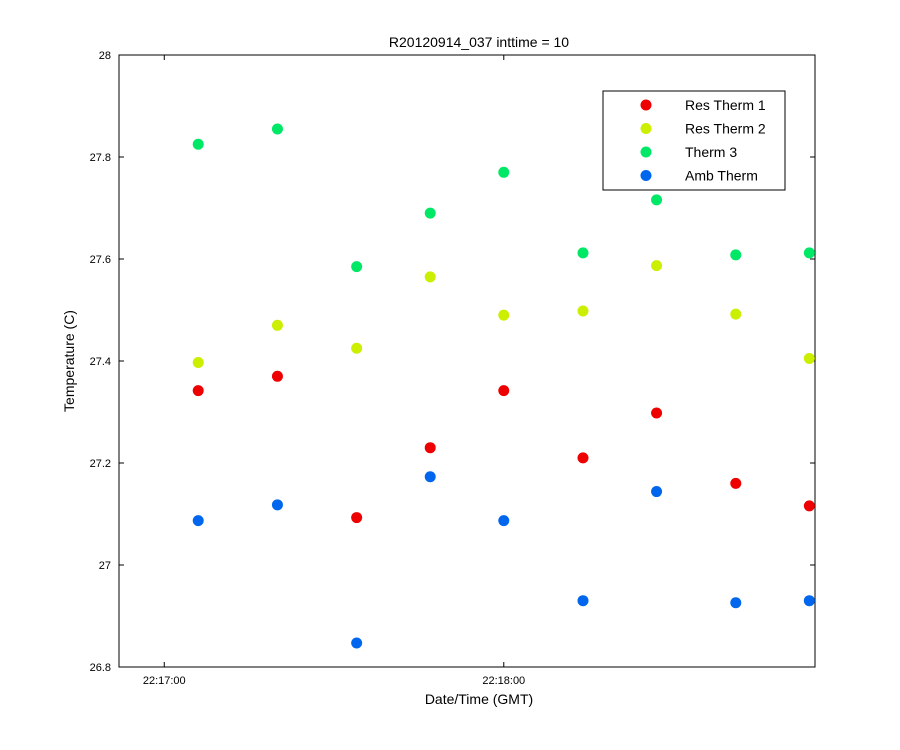 The image size is (900, 750). What do you see at coordinates (100, 260) in the screenshot?
I see `y-tick-label: 27.6` at bounding box center [100, 260].